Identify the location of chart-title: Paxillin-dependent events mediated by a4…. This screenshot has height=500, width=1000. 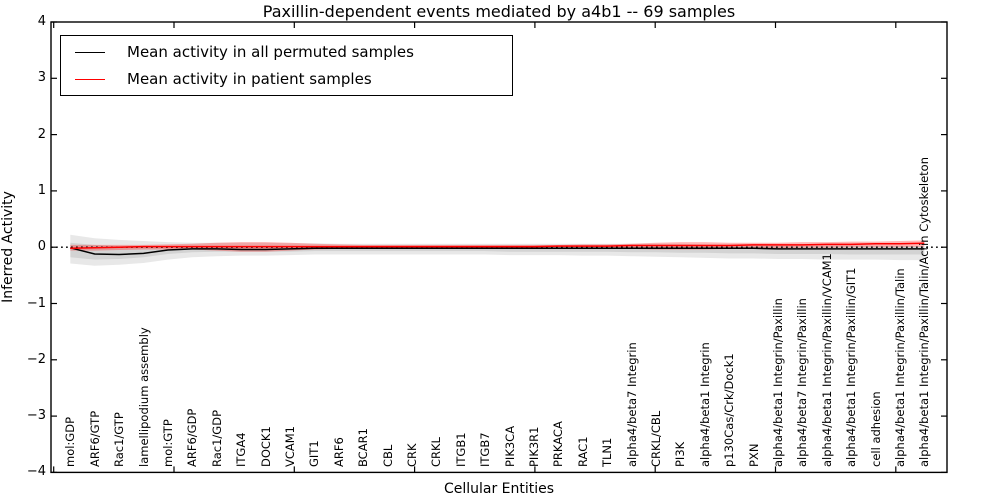
(499, 11).